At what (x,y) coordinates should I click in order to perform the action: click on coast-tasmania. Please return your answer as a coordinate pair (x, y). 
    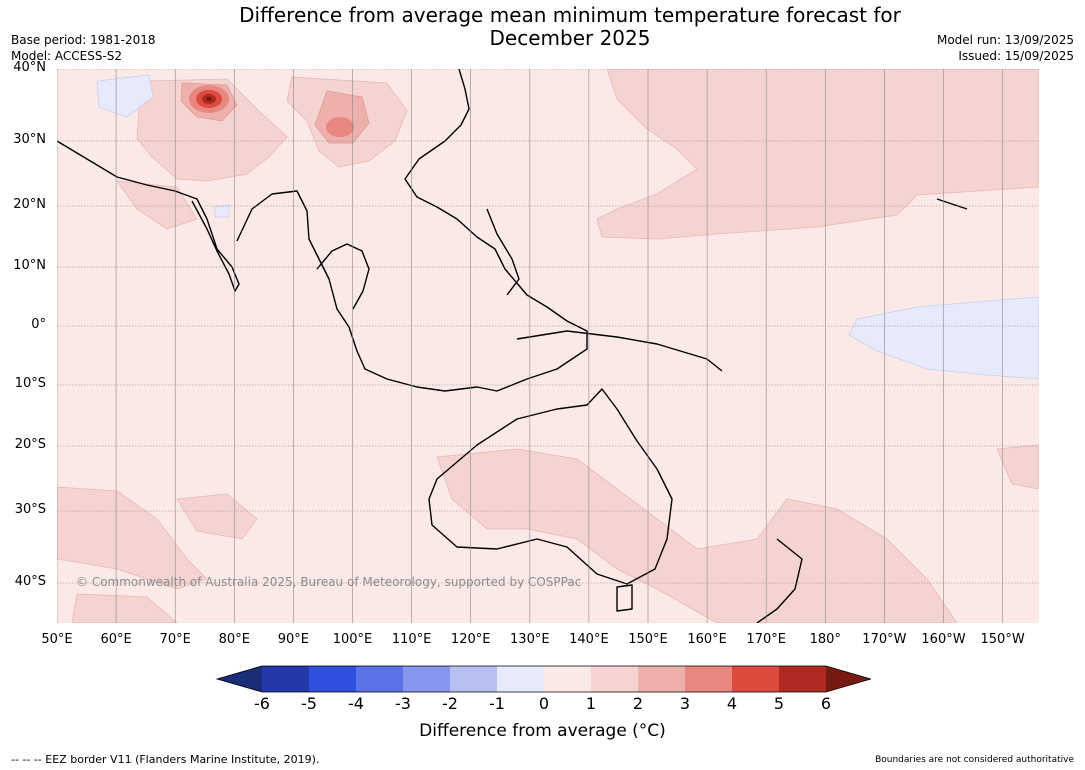
    Looking at the image, I should click on (624, 598).